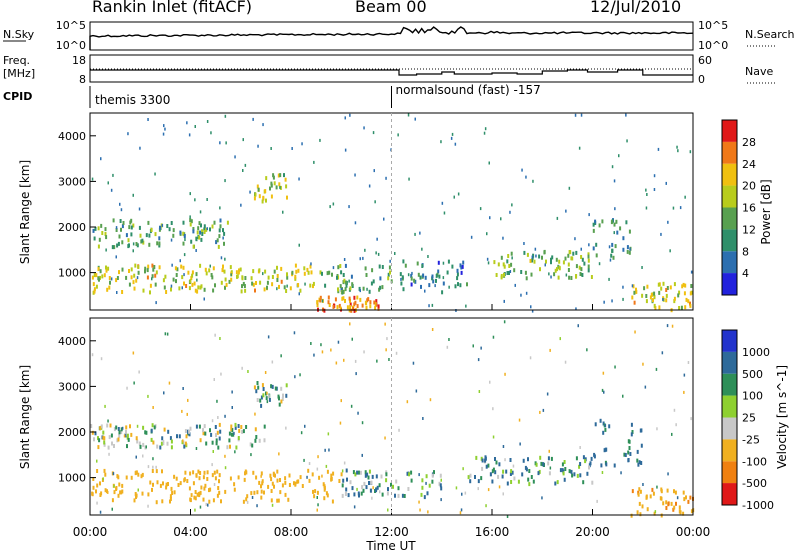 This screenshot has width=800, height=554. Describe the element at coordinates (16, 60) in the screenshot. I see `freq-label: Freq.` at that location.